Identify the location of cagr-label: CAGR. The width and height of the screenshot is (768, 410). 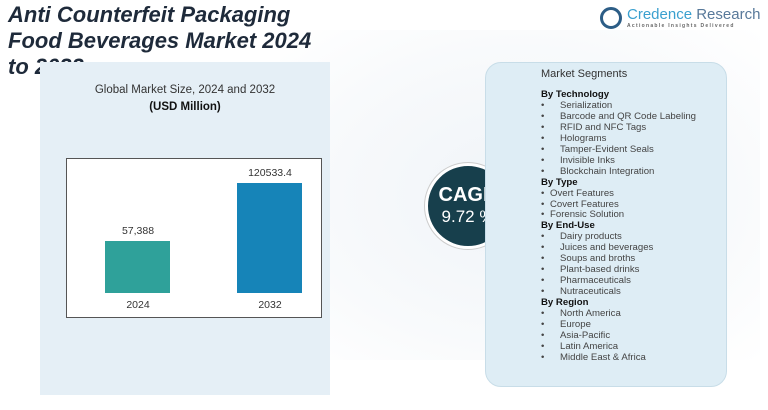
(468, 195).